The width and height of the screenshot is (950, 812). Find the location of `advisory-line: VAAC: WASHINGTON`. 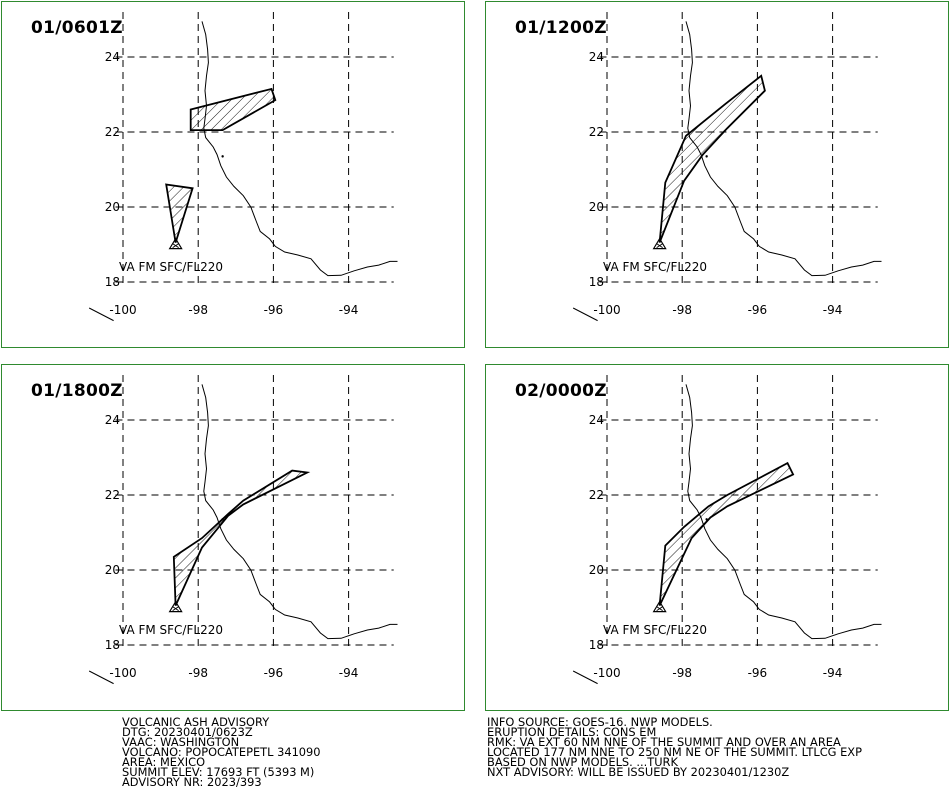

advisory-line: VAAC: WASHINGTON is located at coordinates (181, 742).